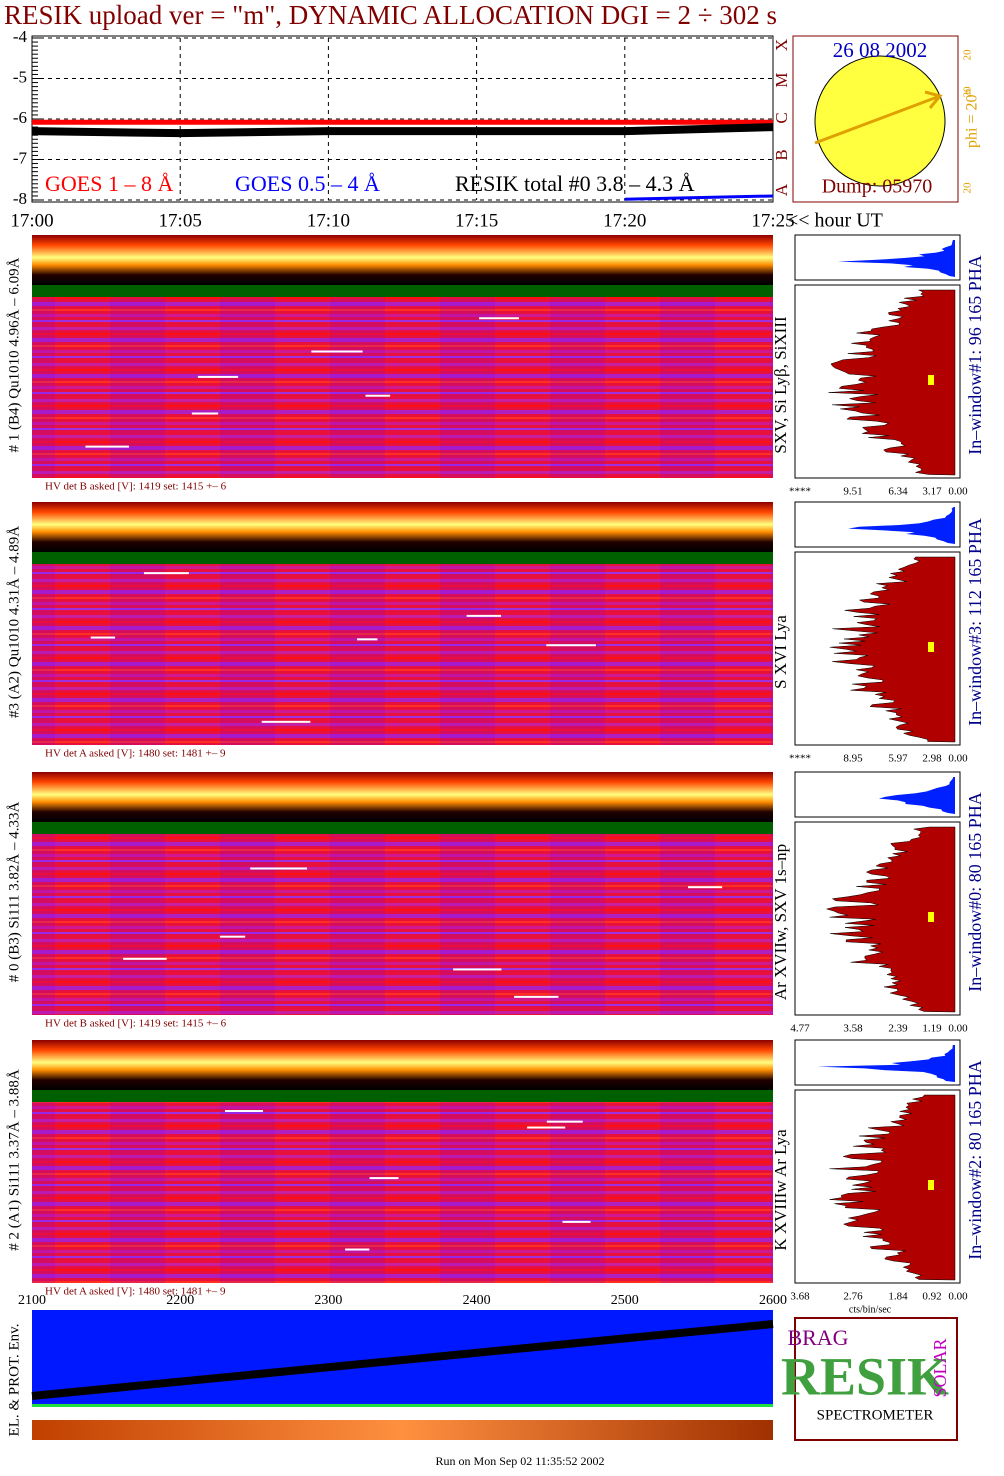 The image size is (1004, 1476). I want to click on y-tick-label: -7, so click(20, 157).